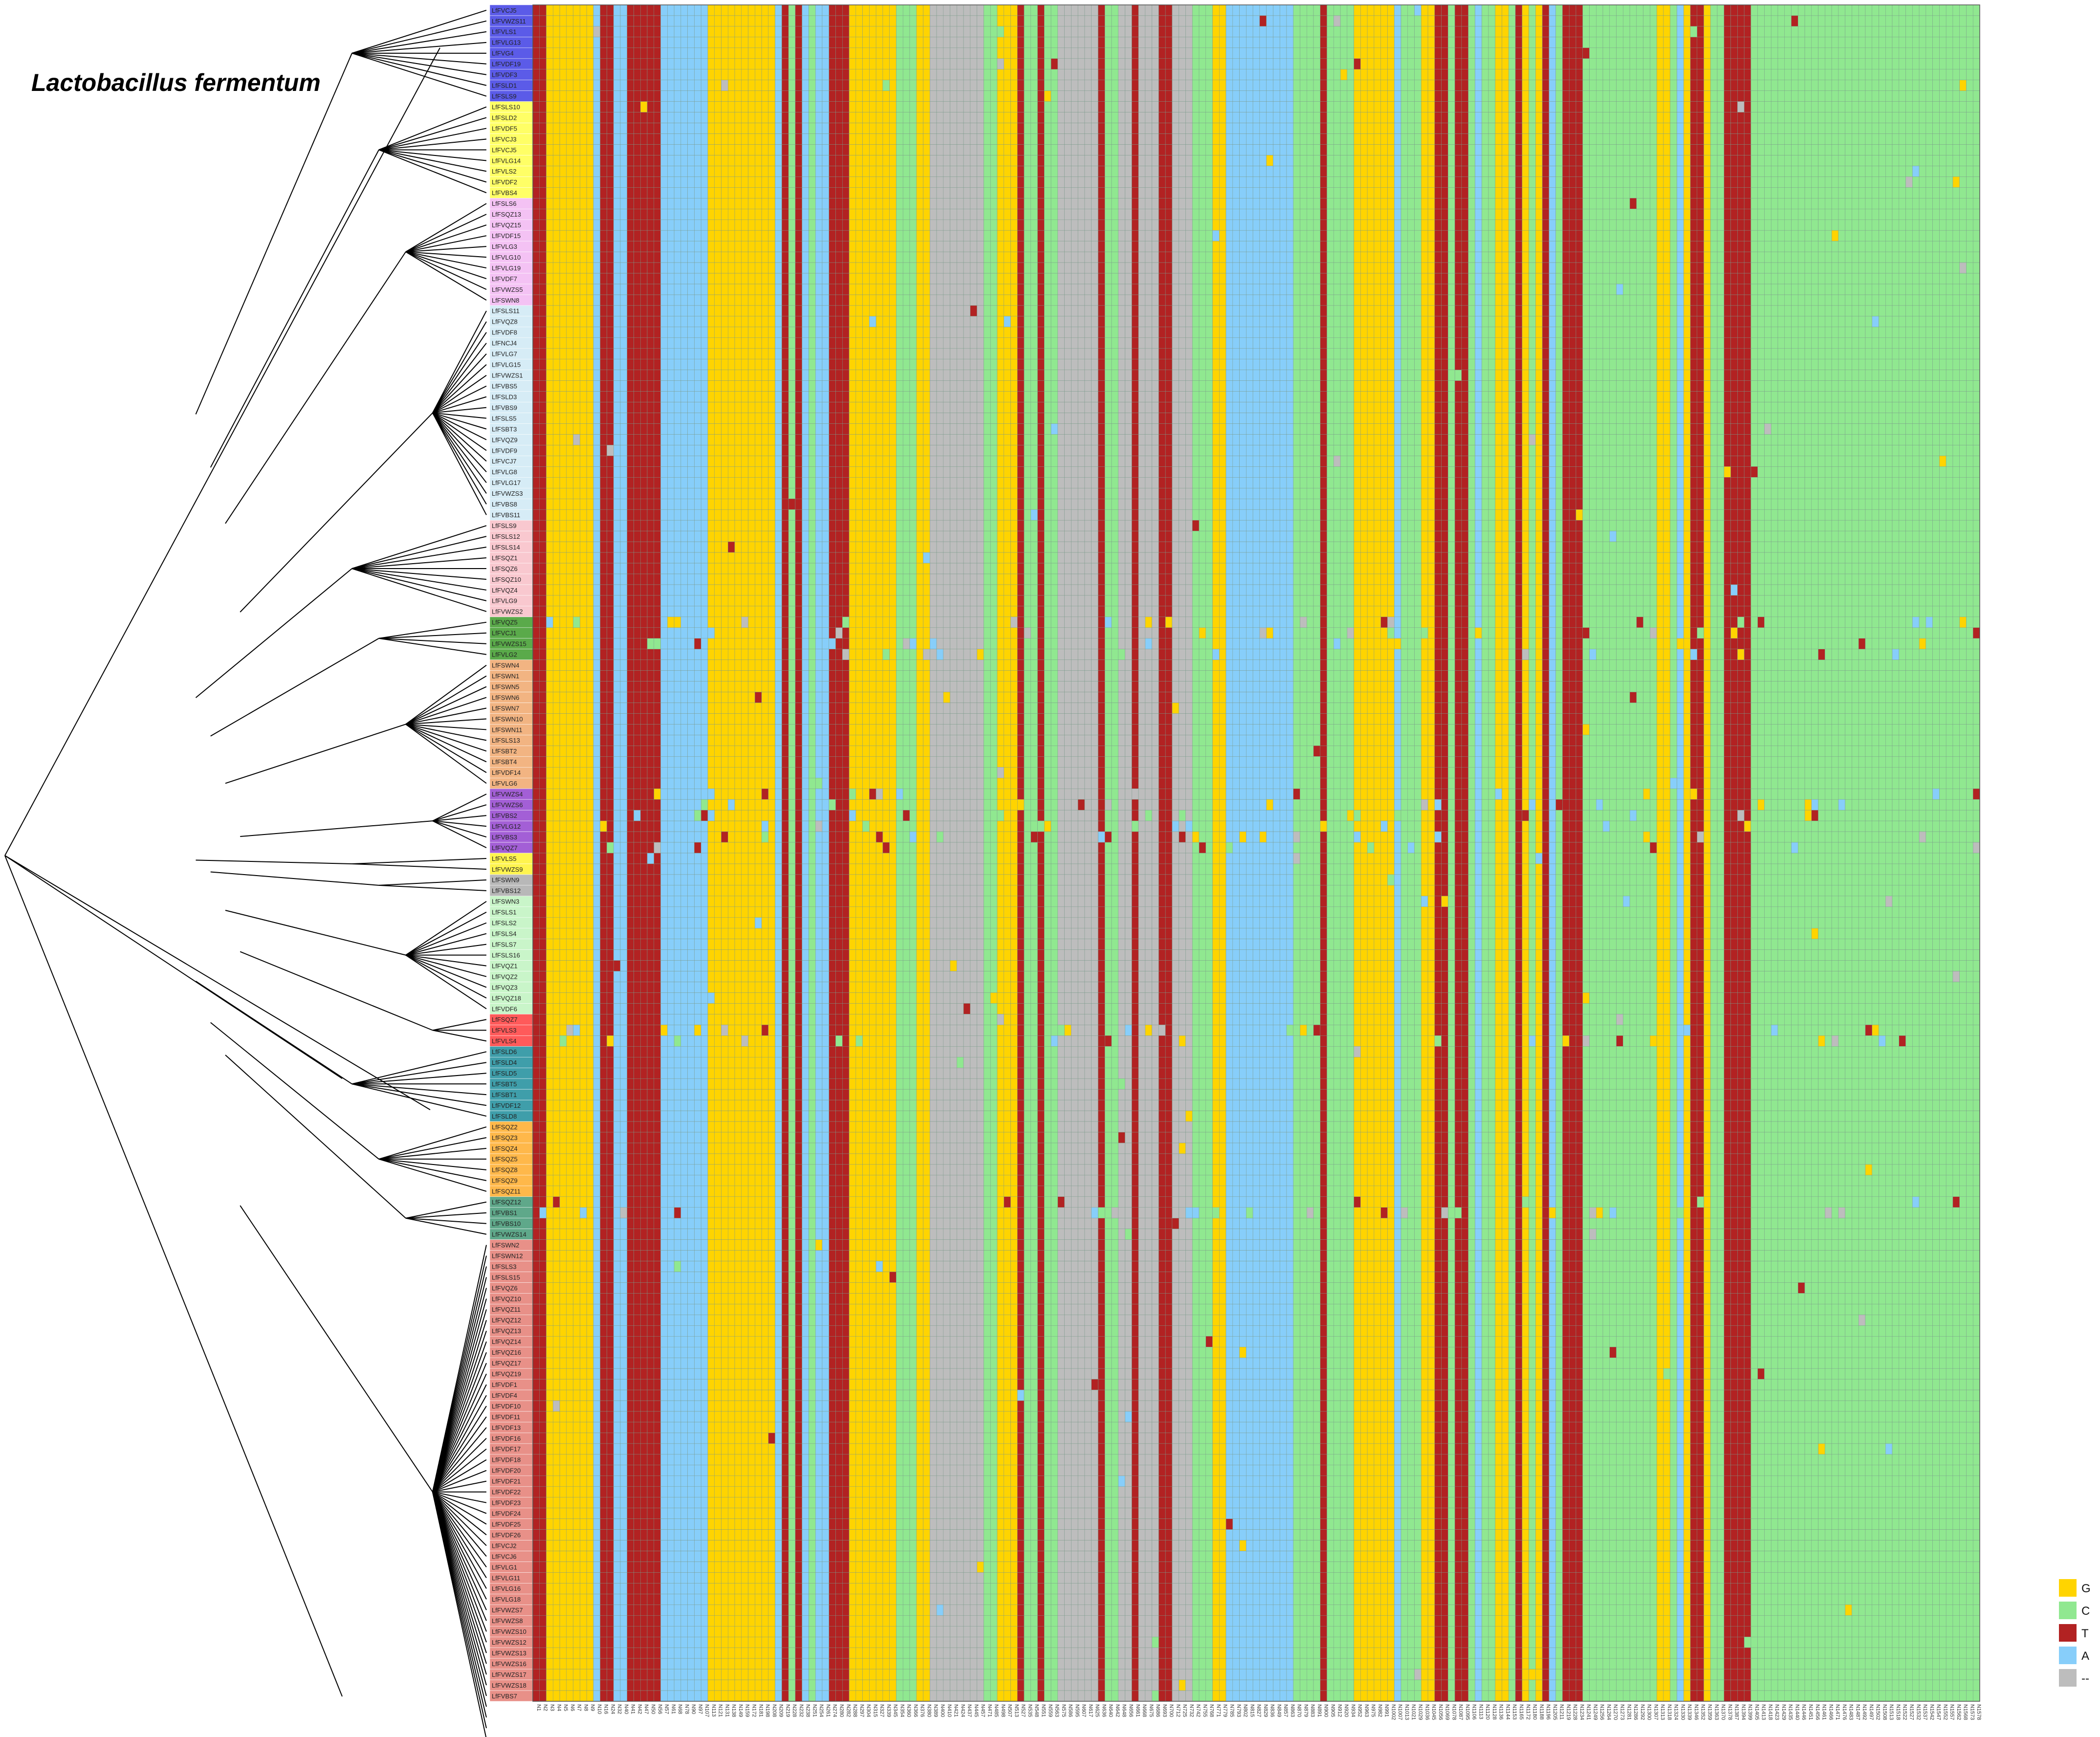 Image resolution: width=2100 pixels, height=1737 pixels. Describe the element at coordinates (505, 665) in the screenshot. I see `row-label: LfFSWN4` at that location.